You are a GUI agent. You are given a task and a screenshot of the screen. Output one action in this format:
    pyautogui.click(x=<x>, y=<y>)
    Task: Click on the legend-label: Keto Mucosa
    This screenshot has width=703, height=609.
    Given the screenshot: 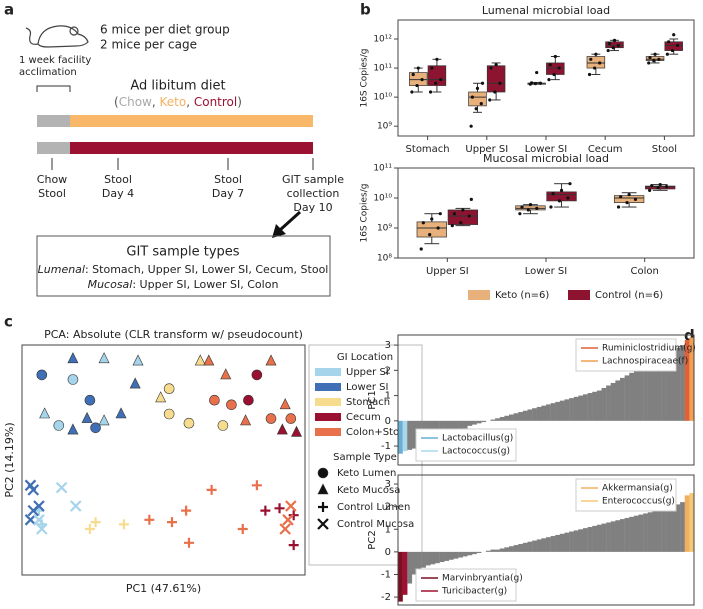 What is the action you would take?
    pyautogui.click(x=368, y=490)
    